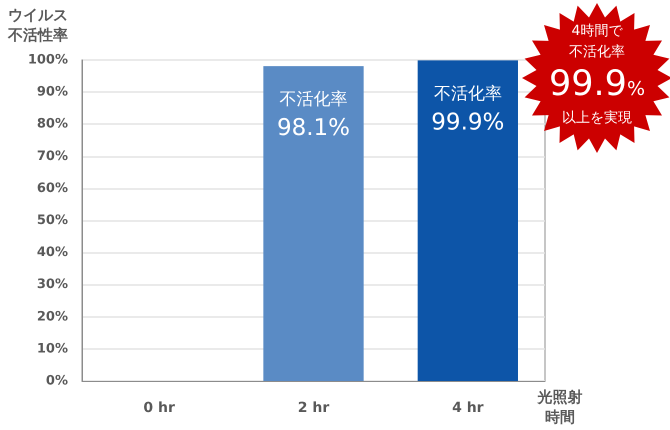 The height and width of the screenshot is (430, 670). Describe the element at coordinates (57, 381) in the screenshot. I see `y-tick-label: 0%` at that location.